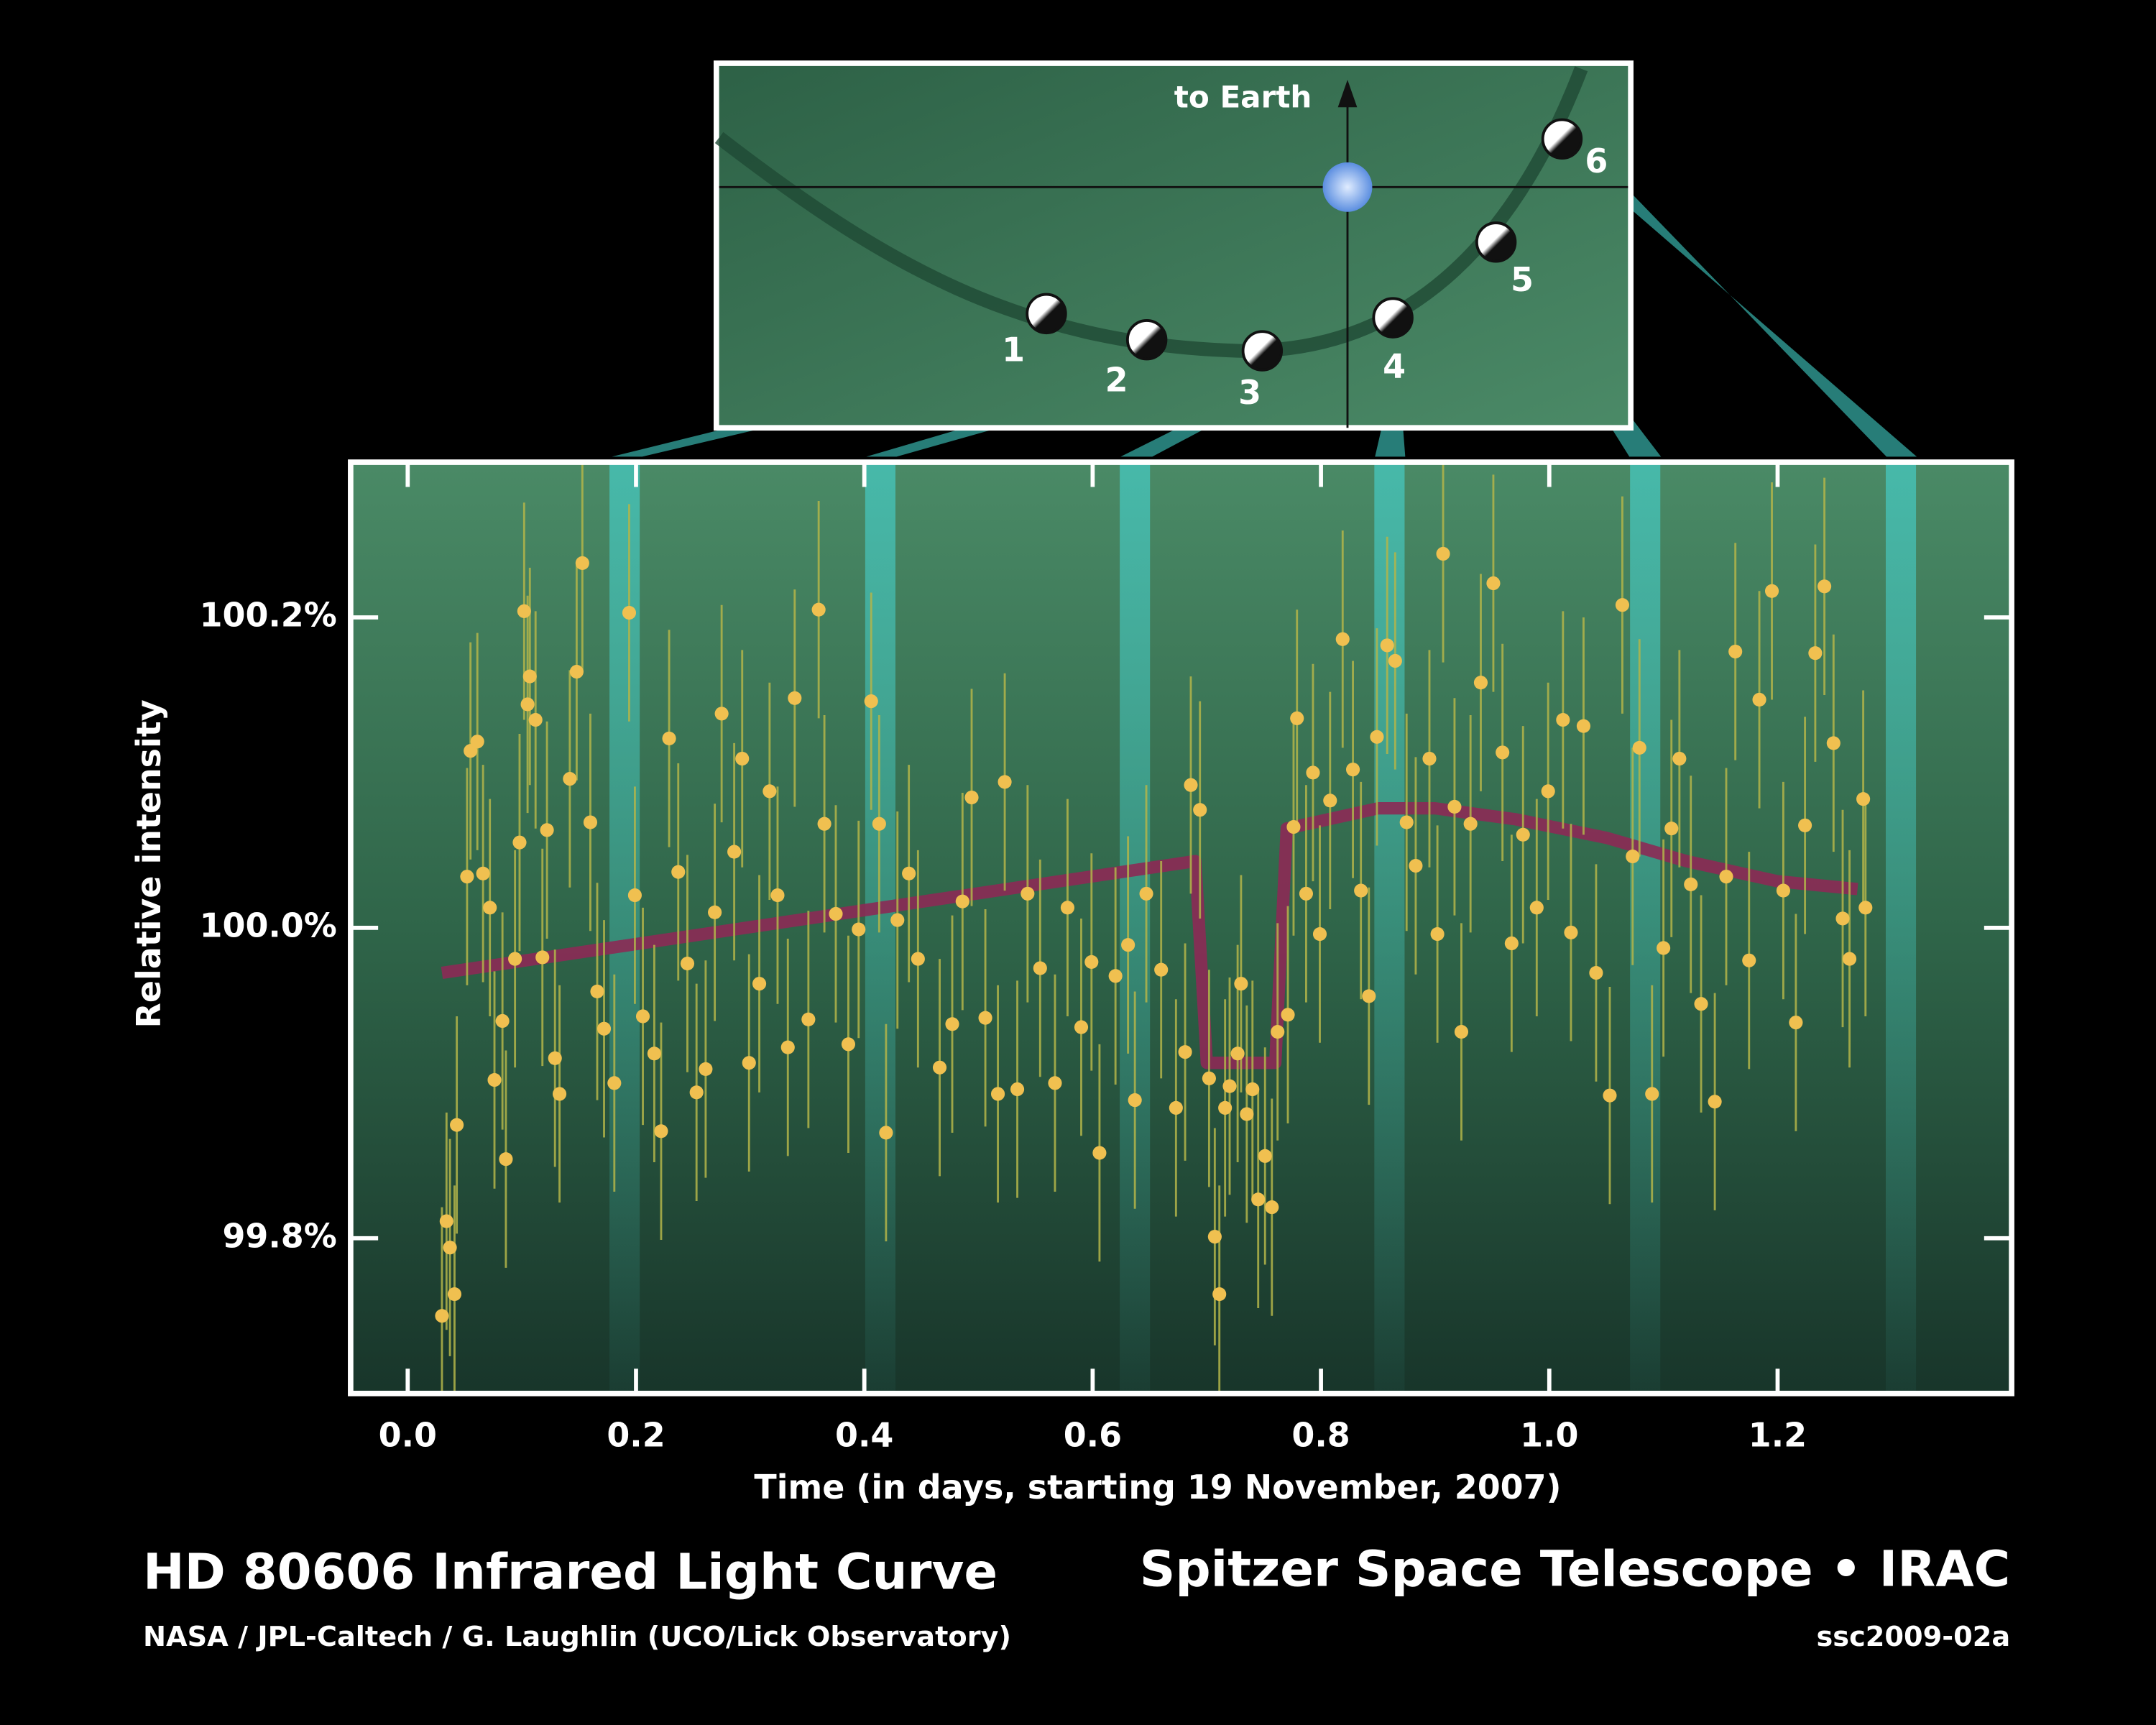 This screenshot has width=2156, height=1725. What do you see at coordinates (1522, 279) in the screenshot?
I see `position-label: 5` at bounding box center [1522, 279].